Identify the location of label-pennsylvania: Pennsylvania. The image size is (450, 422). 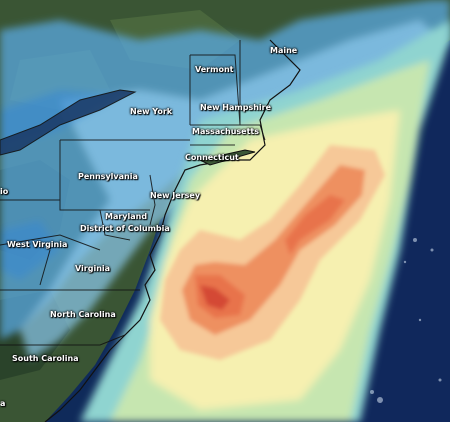
(108, 176).